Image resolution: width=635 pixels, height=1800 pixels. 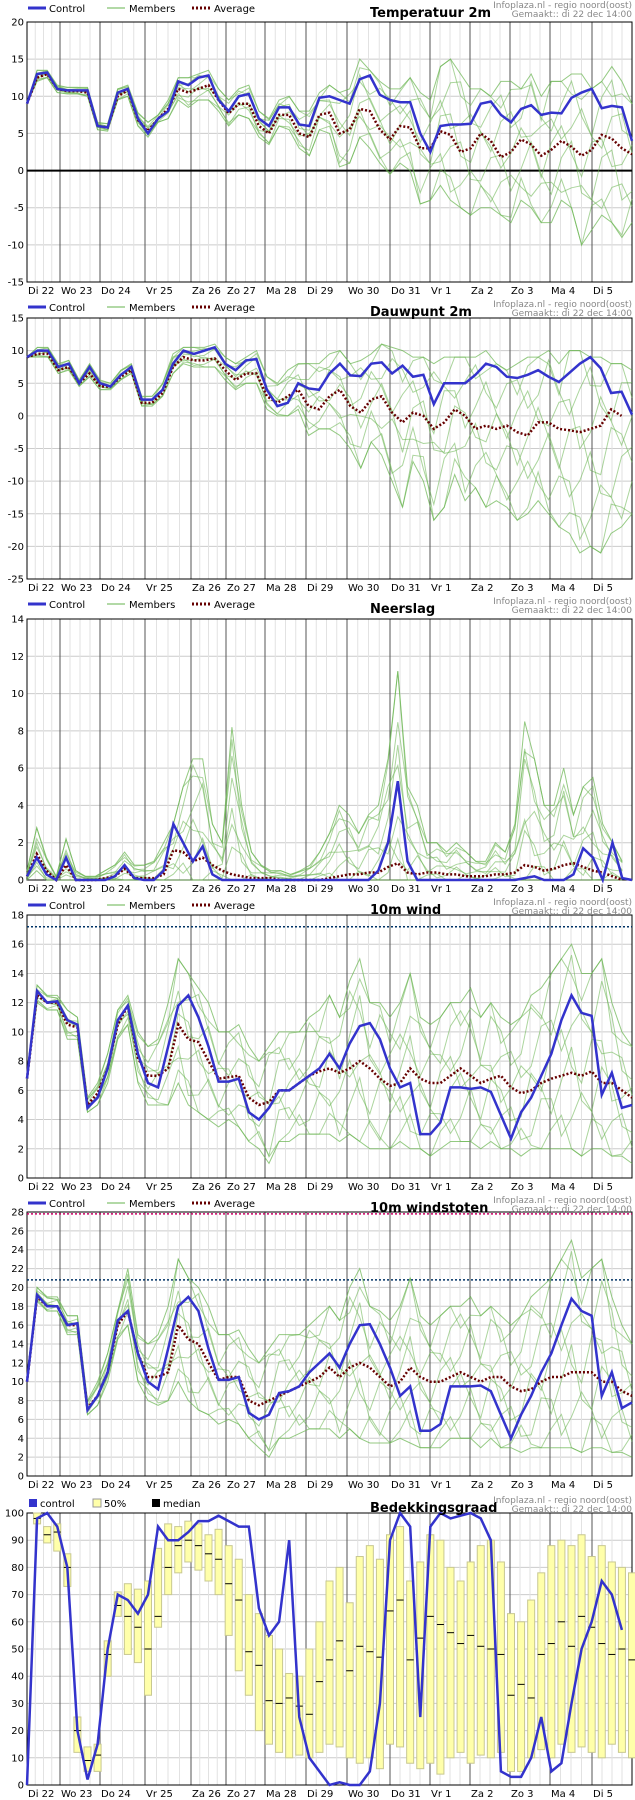 I want to click on x-tick-label: Zo 27, so click(x=241, y=291).